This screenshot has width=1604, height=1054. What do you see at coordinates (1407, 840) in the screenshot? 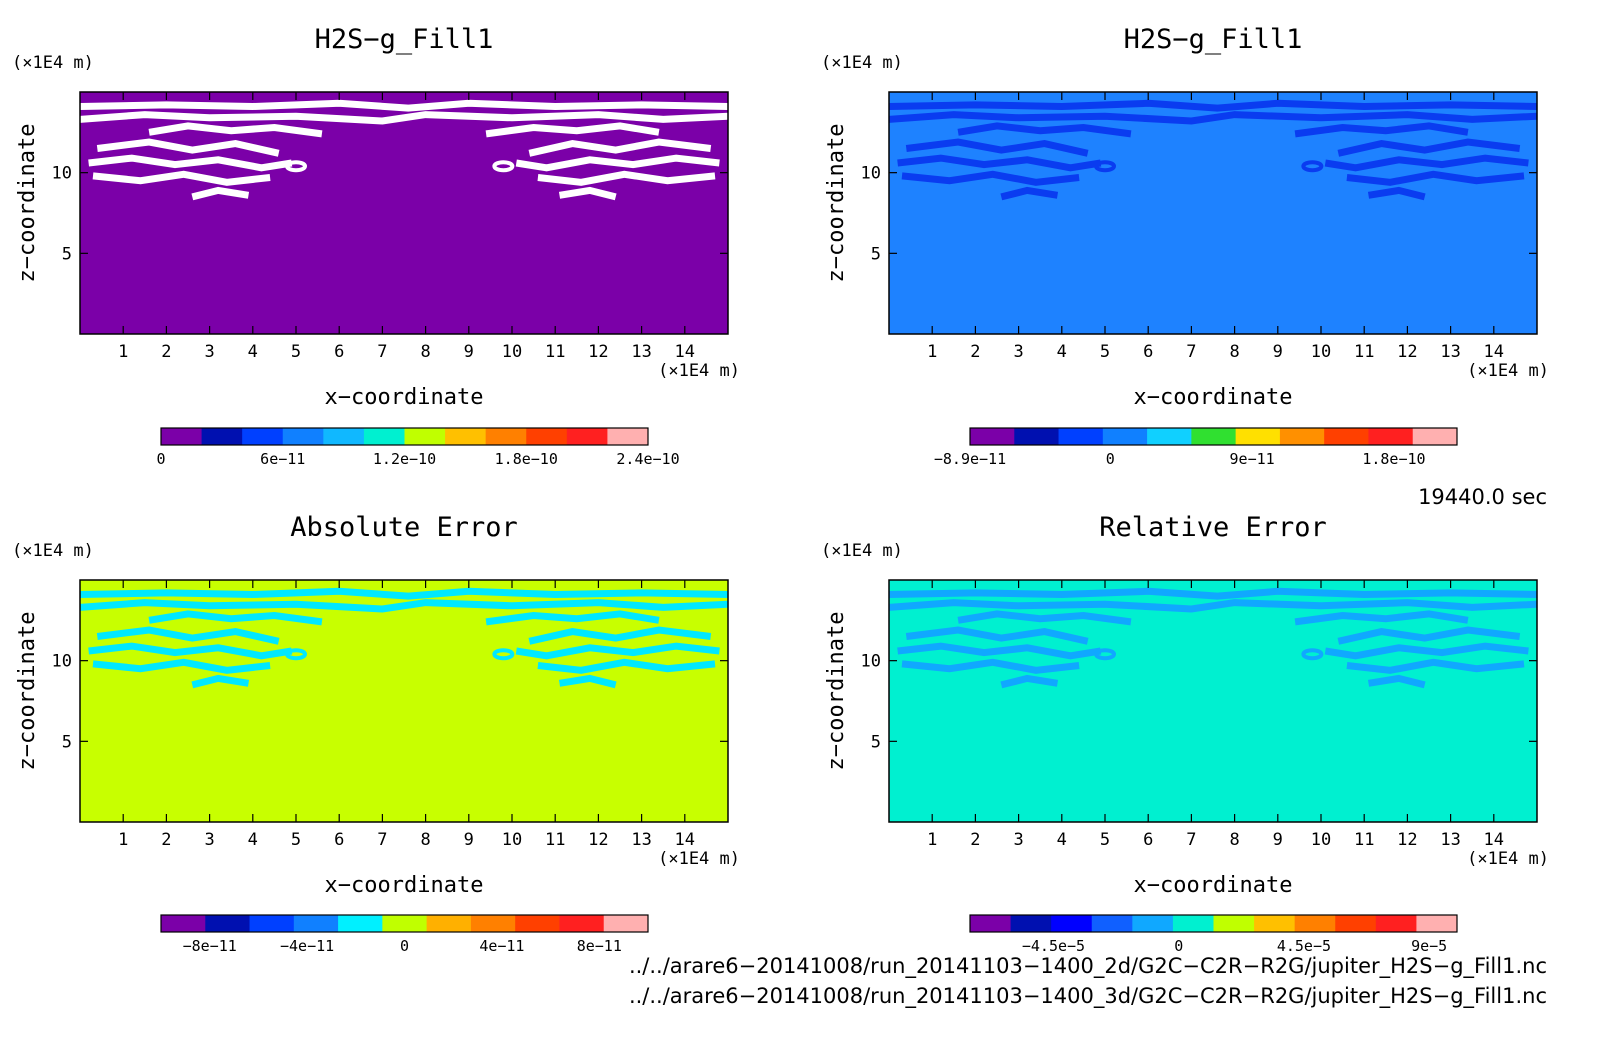
I see `x-tick-label: 12` at bounding box center [1407, 840].